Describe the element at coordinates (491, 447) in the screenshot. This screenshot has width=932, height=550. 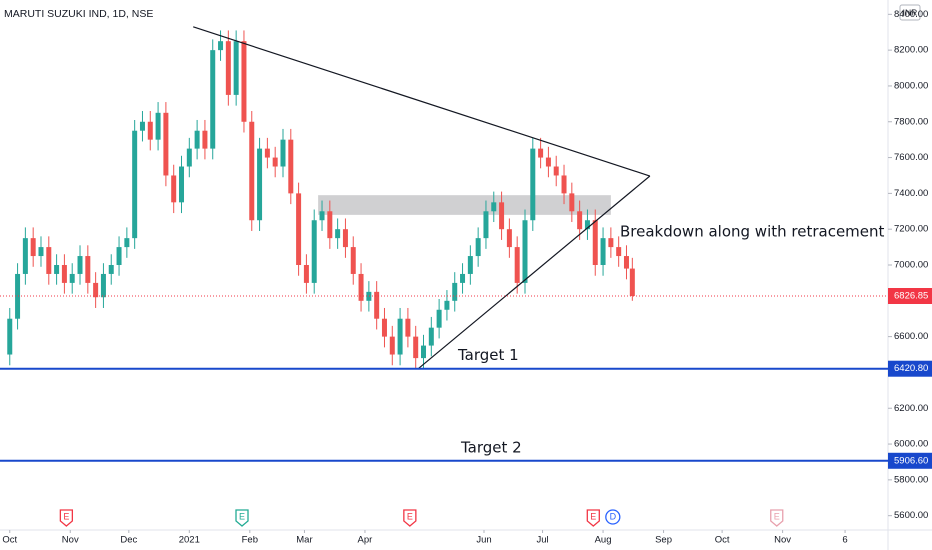
I see `target-label: Target 2` at that location.